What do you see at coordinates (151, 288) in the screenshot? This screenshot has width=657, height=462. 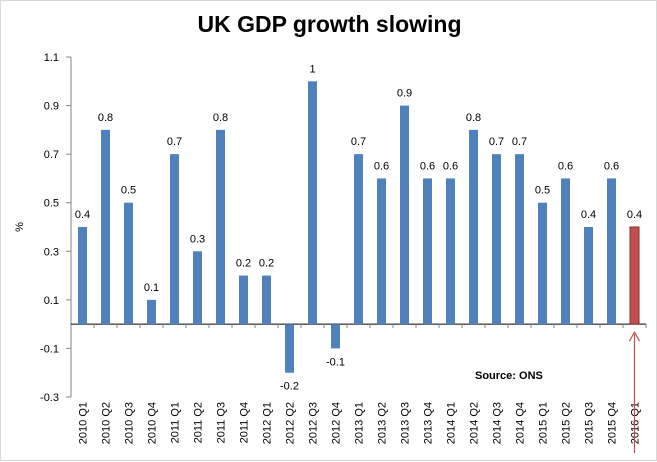 I see `data-label: 0.1` at bounding box center [151, 288].